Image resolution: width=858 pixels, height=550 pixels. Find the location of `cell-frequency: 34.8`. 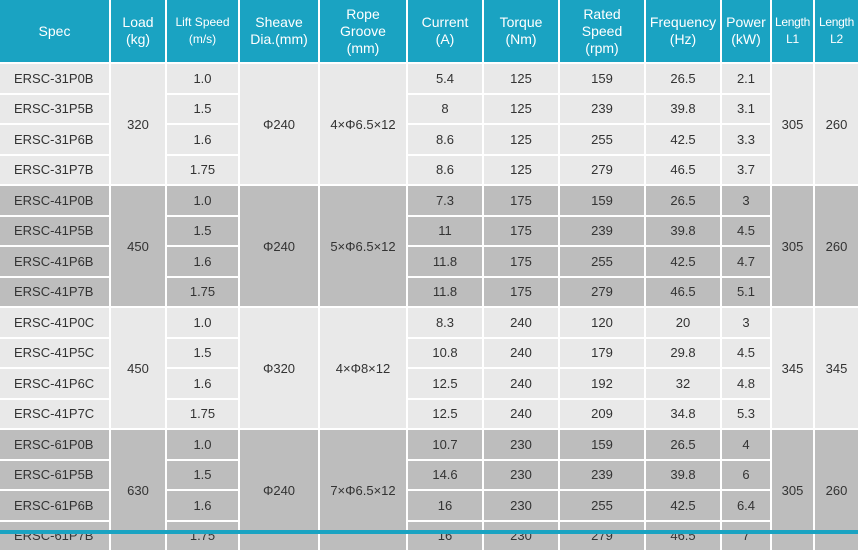

cell-frequency: 34.8 is located at coordinates (683, 414).